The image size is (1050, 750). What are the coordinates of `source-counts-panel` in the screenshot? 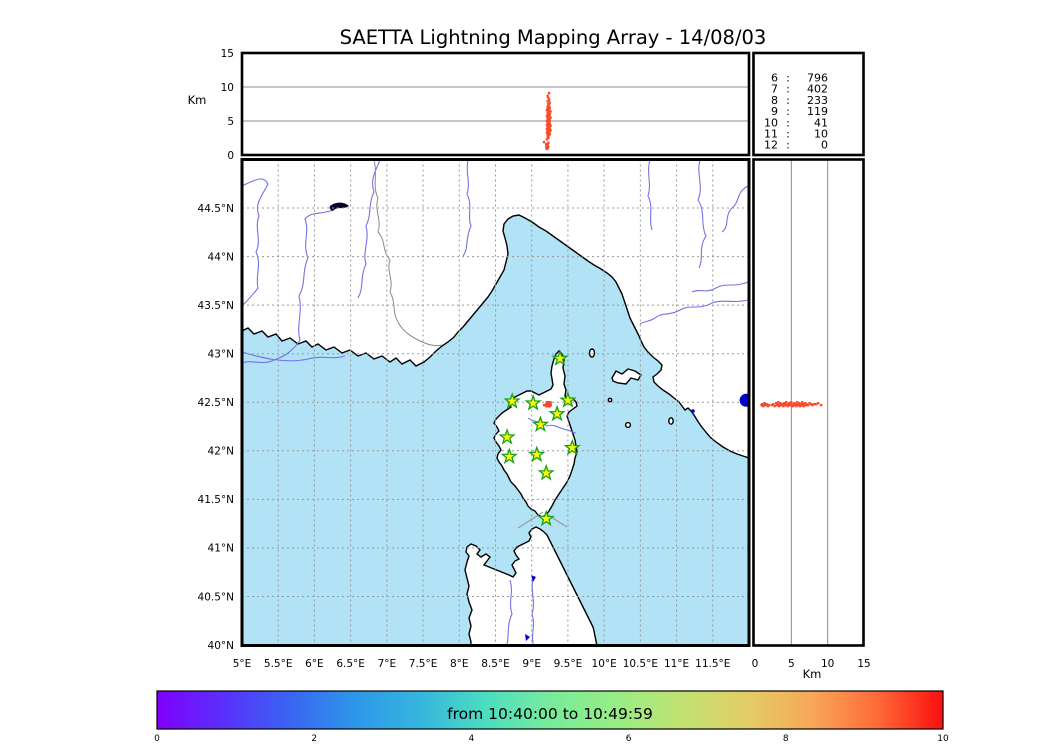 It's located at (808, 104).